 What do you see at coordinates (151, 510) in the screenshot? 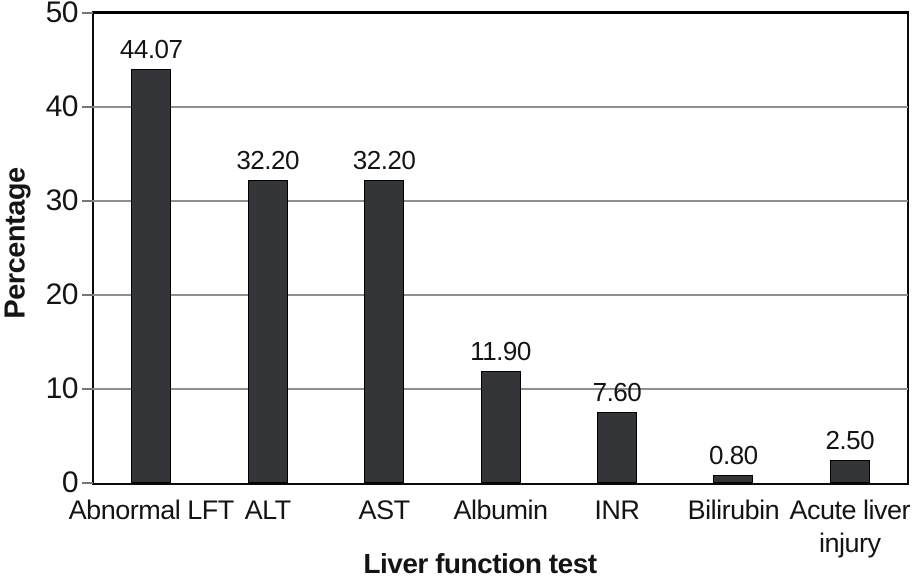
I see `x-category-label: Abnormal LFT` at bounding box center [151, 510].